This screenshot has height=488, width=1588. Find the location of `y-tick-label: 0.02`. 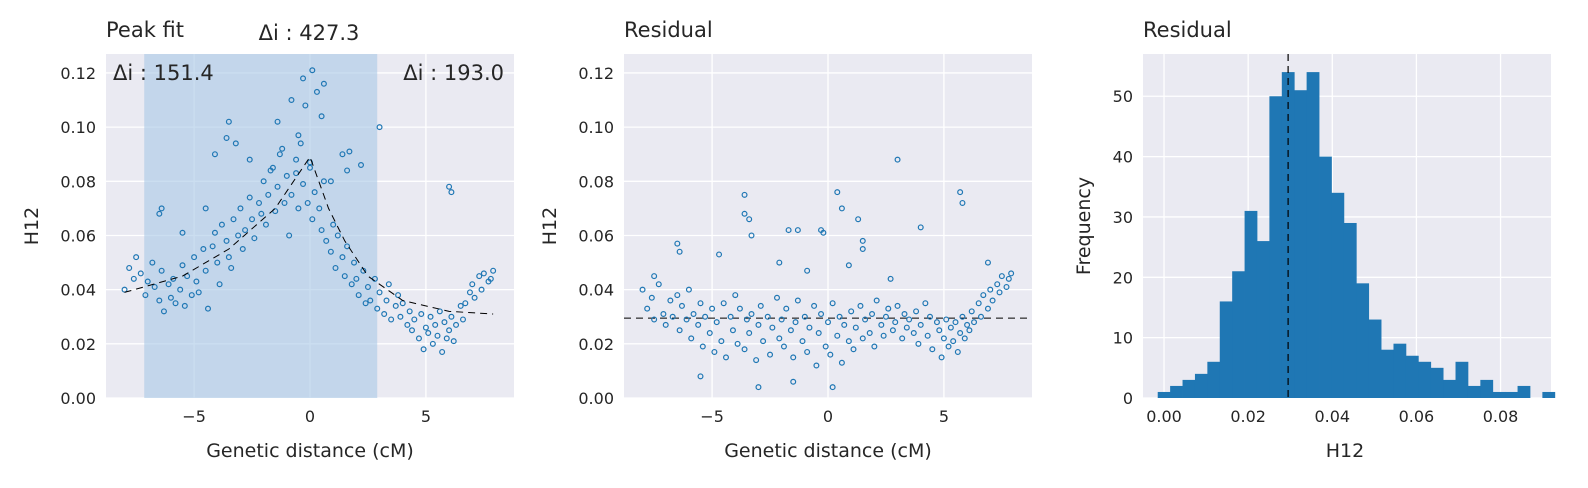

y-tick-label: 0.02 is located at coordinates (596, 344).